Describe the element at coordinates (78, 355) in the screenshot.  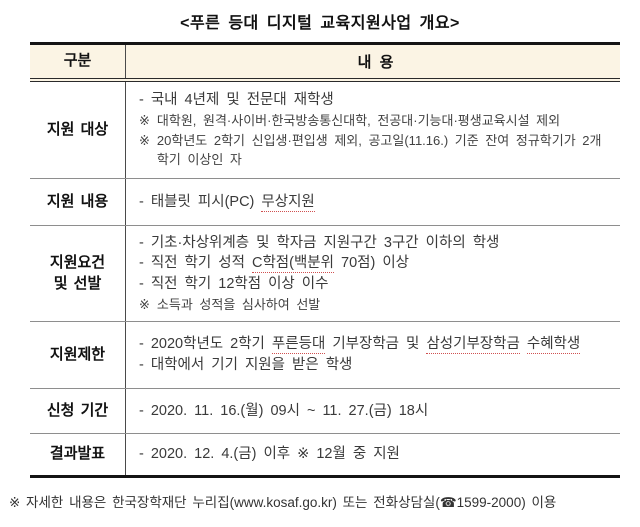
I see `row-label: 지원제한` at that location.